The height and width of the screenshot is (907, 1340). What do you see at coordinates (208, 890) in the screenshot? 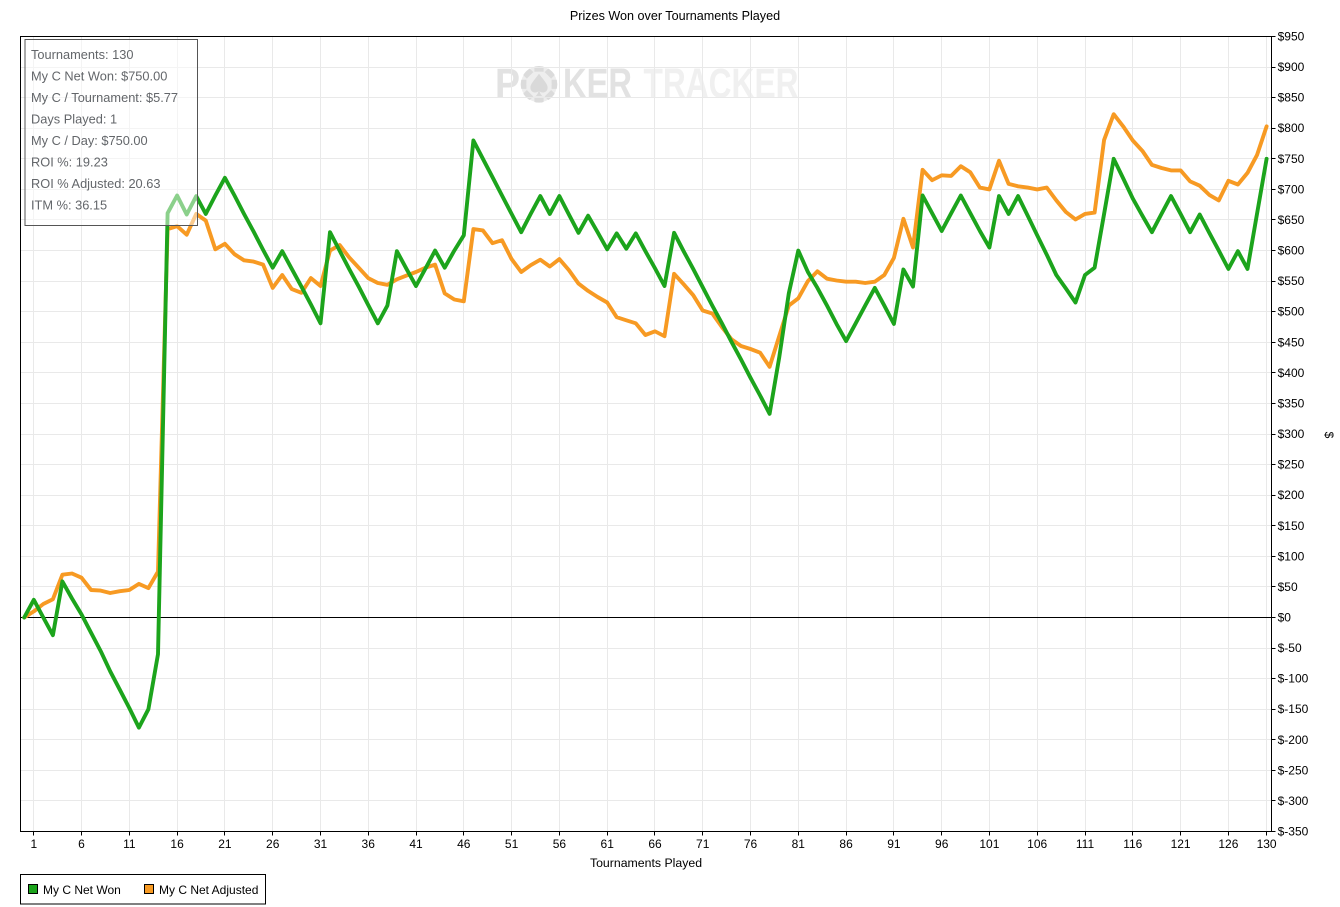
I see `svg-text: My C Net Adjusted` at bounding box center [208, 890].